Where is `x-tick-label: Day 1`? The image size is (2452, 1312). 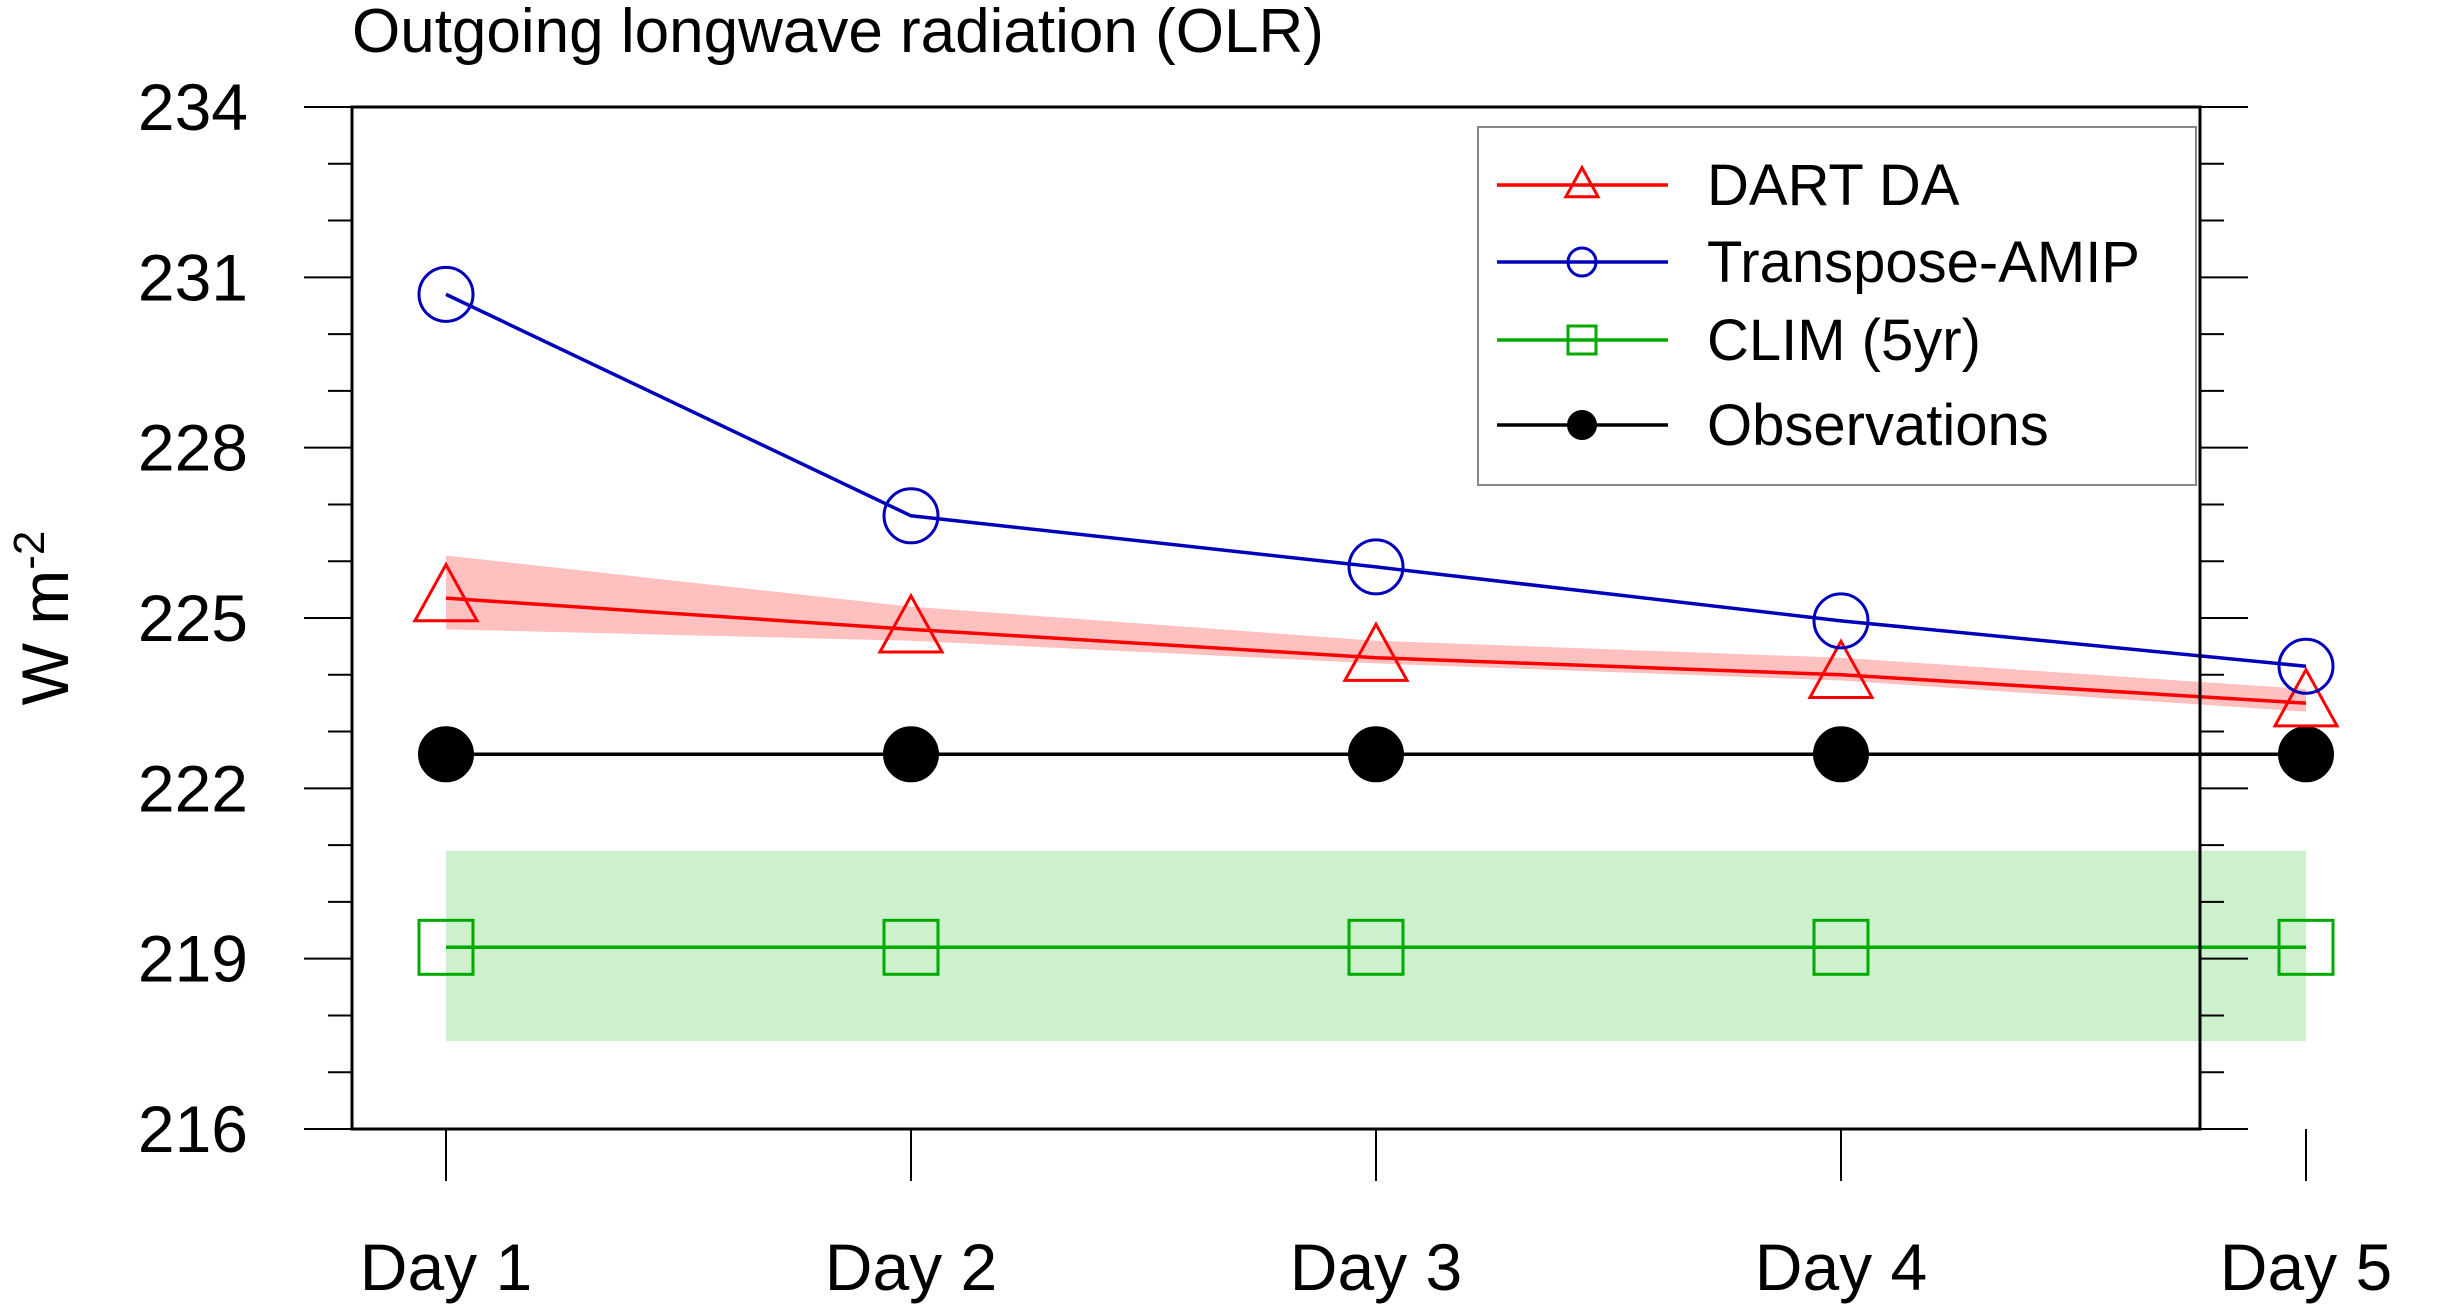 x-tick-label: Day 1 is located at coordinates (446, 1267).